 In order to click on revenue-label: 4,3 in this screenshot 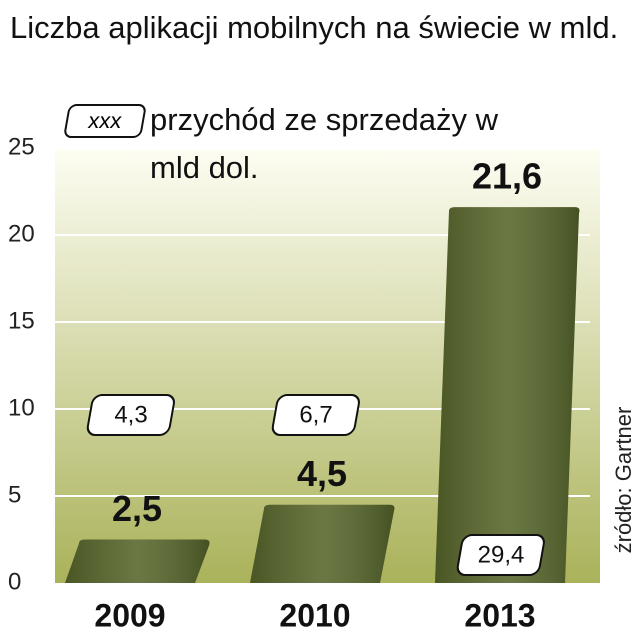, I will do `click(130, 414)`.